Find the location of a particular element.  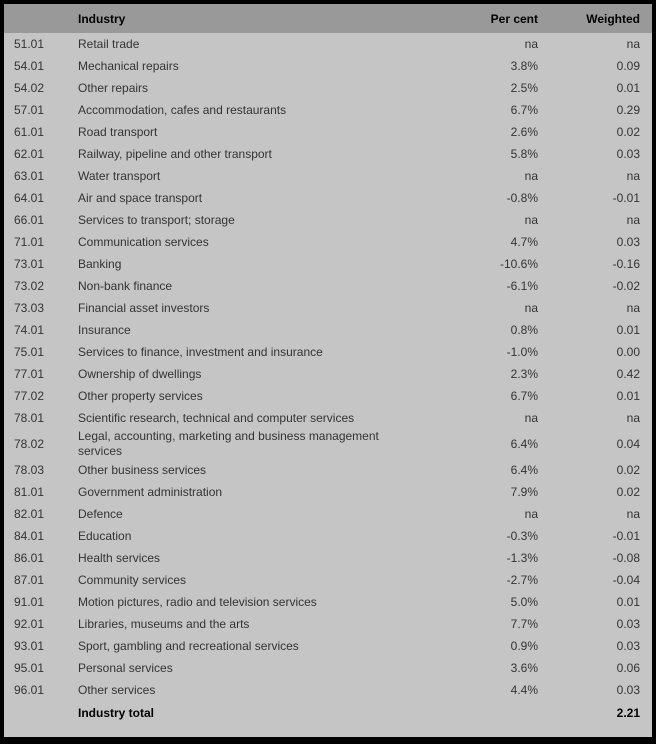

industry-cell: Other repairs is located at coordinates (246, 88).